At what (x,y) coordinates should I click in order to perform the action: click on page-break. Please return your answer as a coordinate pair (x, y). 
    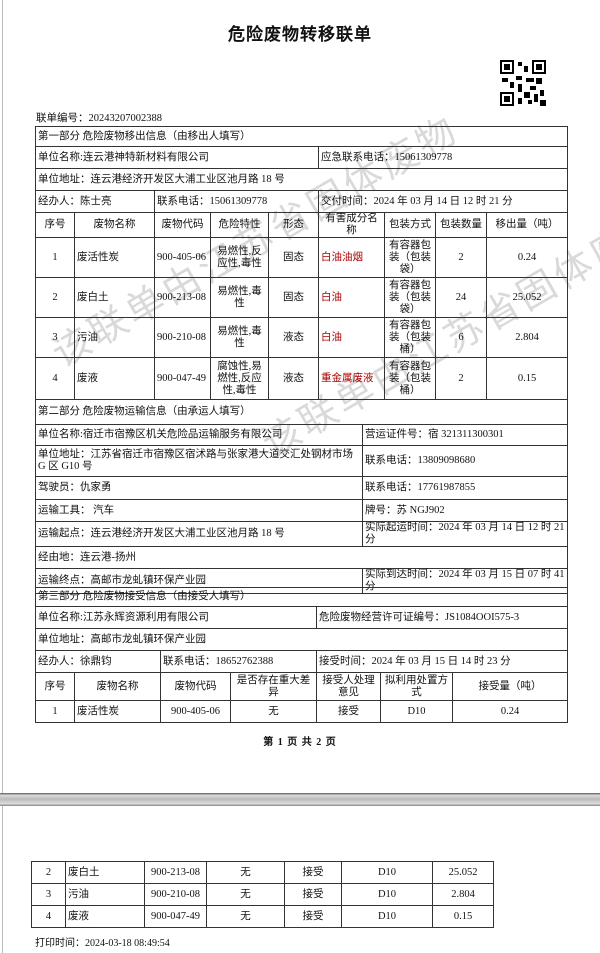
    Looking at the image, I should click on (300, 799).